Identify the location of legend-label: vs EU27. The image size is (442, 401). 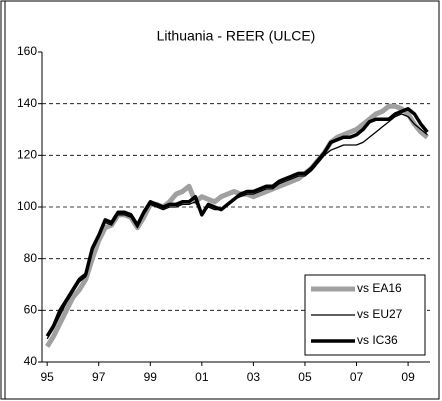
(380, 314).